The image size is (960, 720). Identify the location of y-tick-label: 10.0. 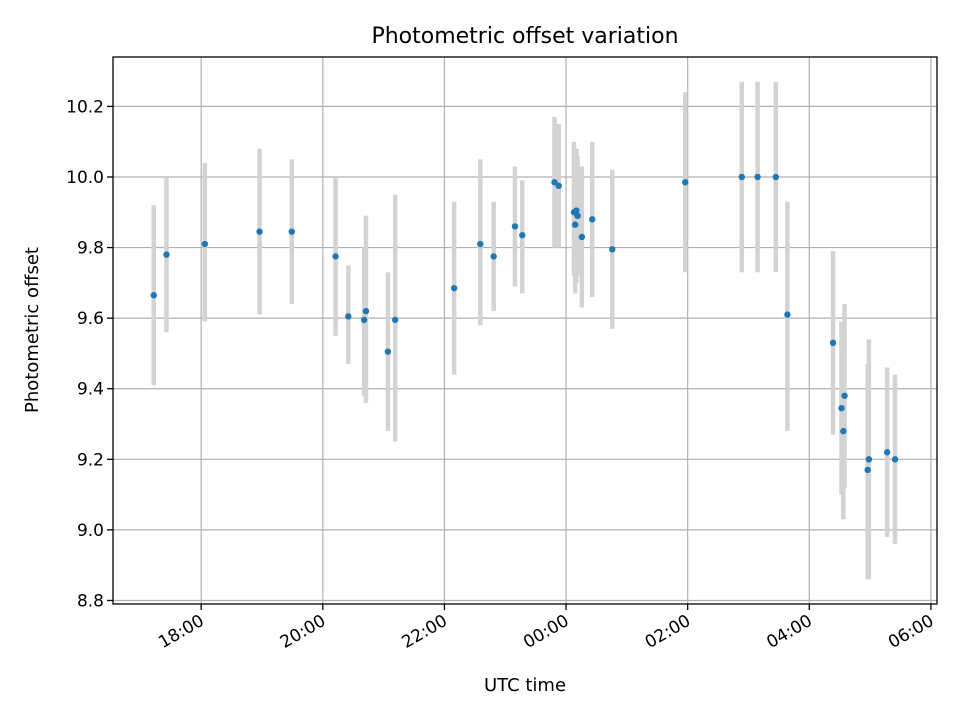
(85, 178).